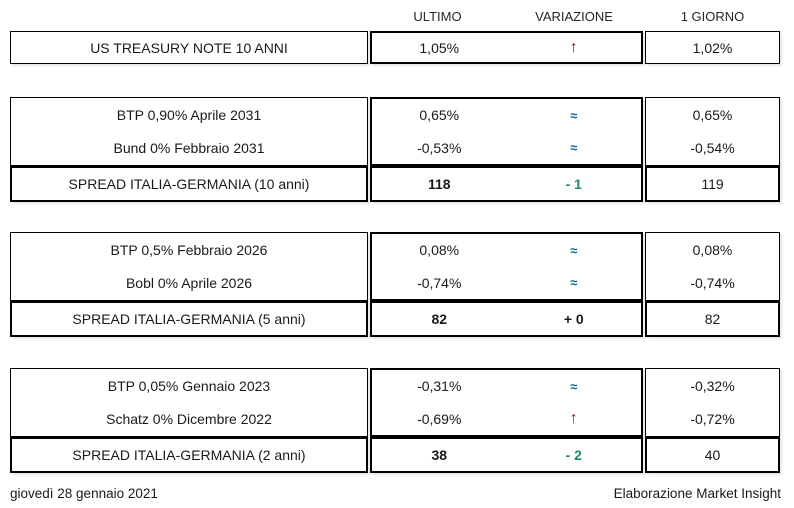 Image resolution: width=794 pixels, height=508 pixels. I want to click on table-row: 82, so click(712, 319).